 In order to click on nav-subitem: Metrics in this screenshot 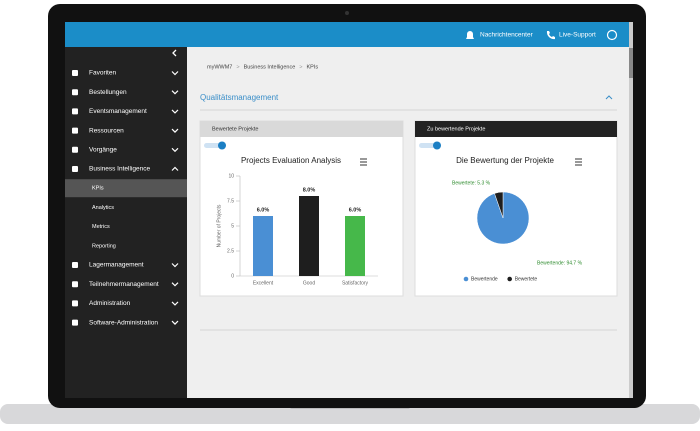, I will do `click(101, 227)`.